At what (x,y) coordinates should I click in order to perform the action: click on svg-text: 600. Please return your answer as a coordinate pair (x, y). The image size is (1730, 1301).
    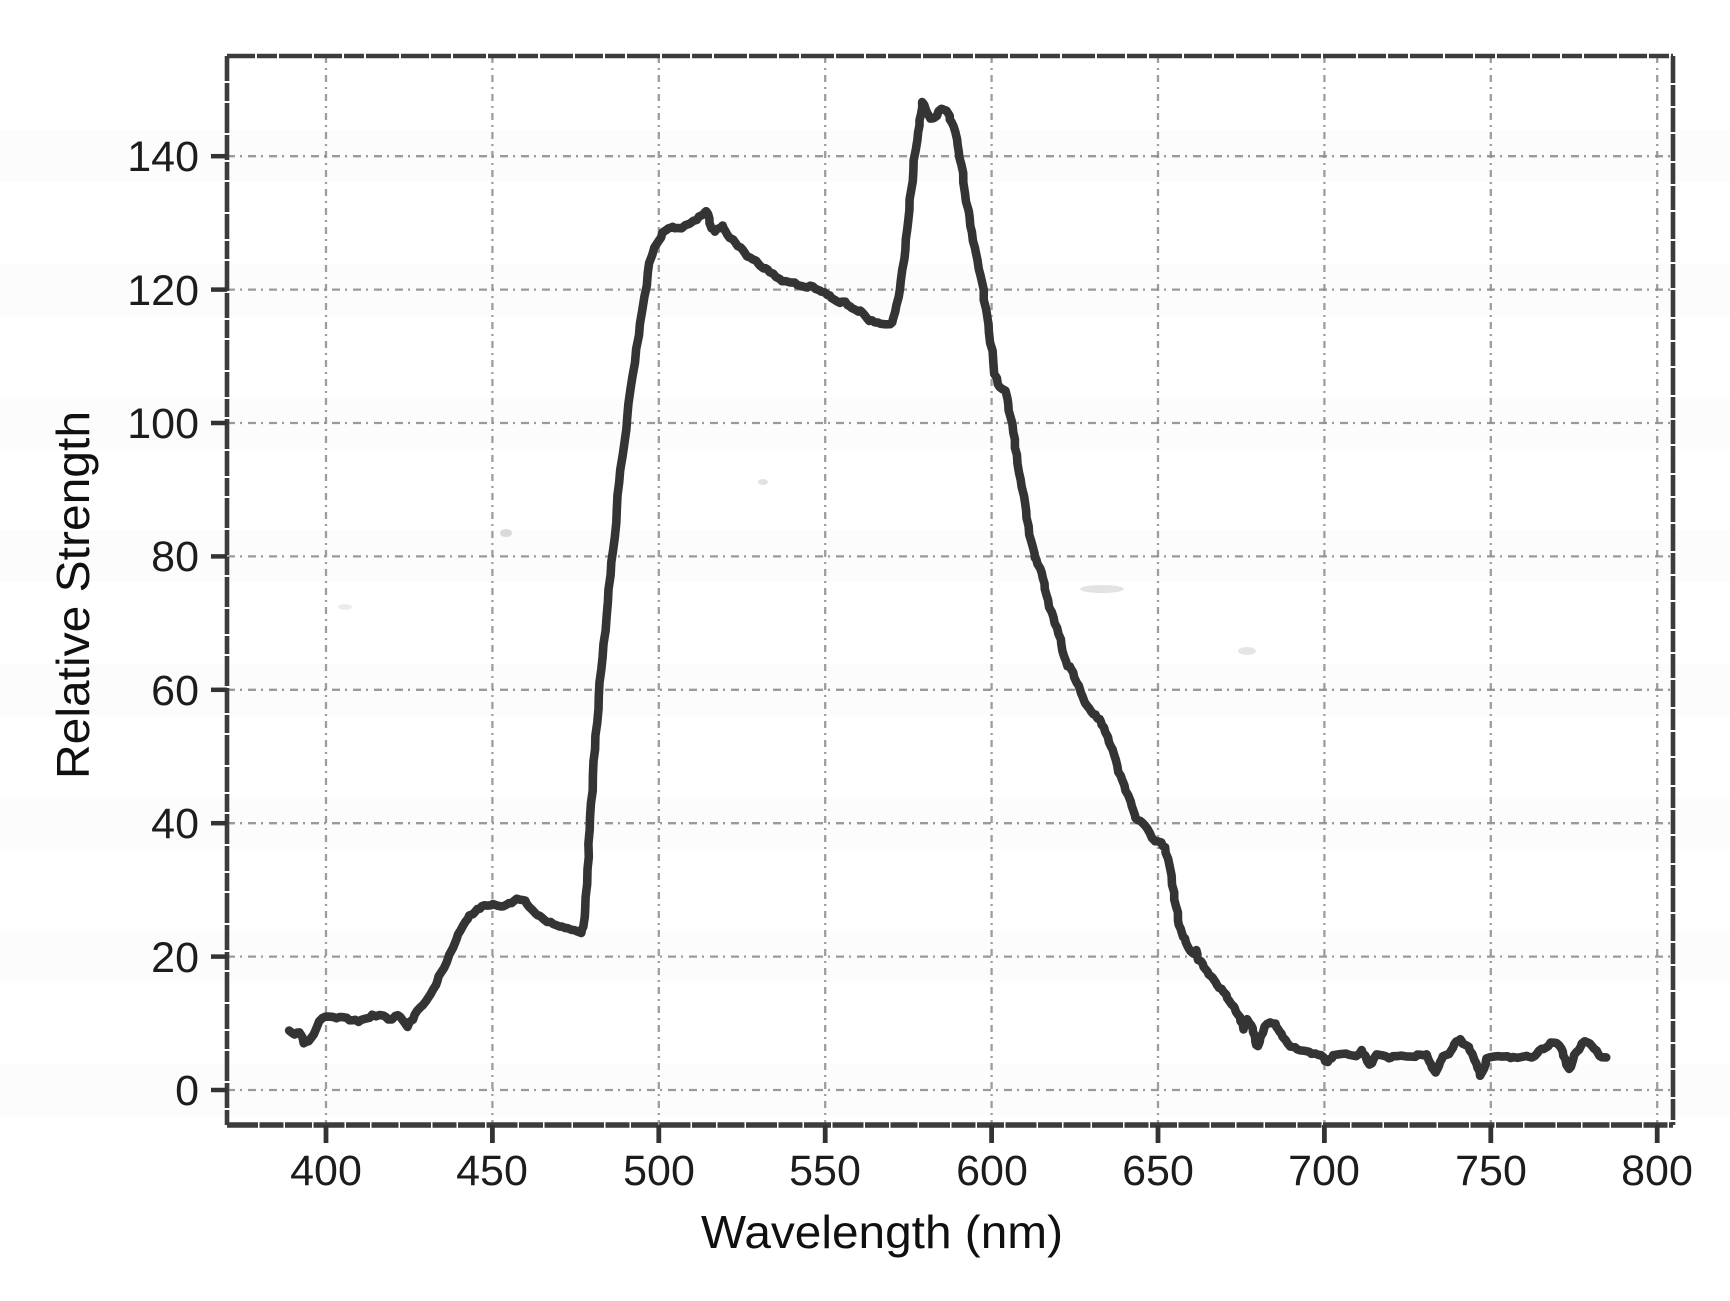
    Looking at the image, I should click on (992, 1171).